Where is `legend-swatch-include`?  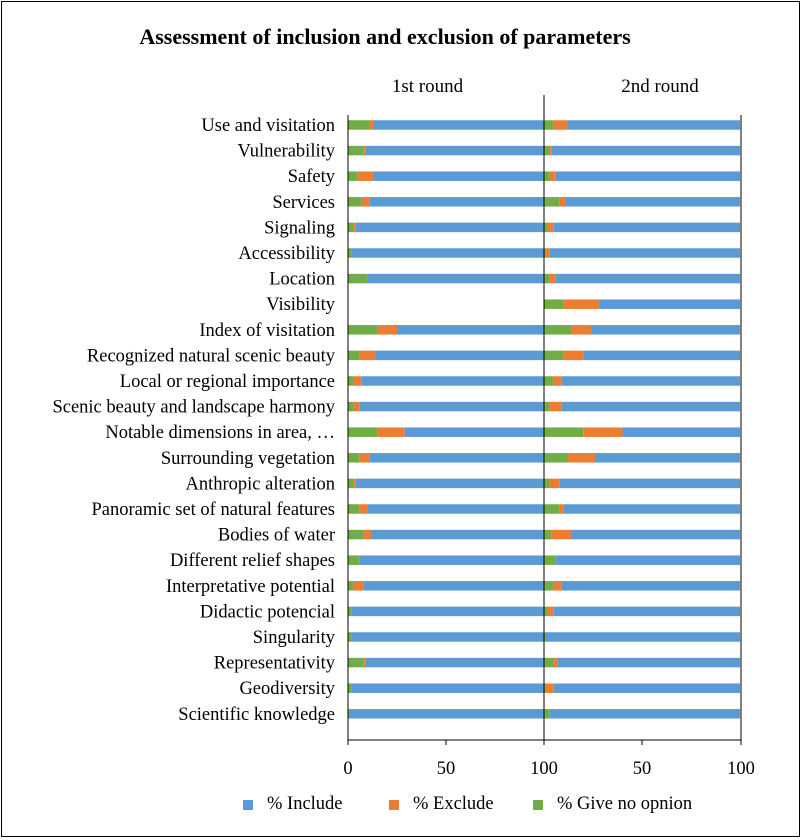
legend-swatch-include is located at coordinates (248, 804).